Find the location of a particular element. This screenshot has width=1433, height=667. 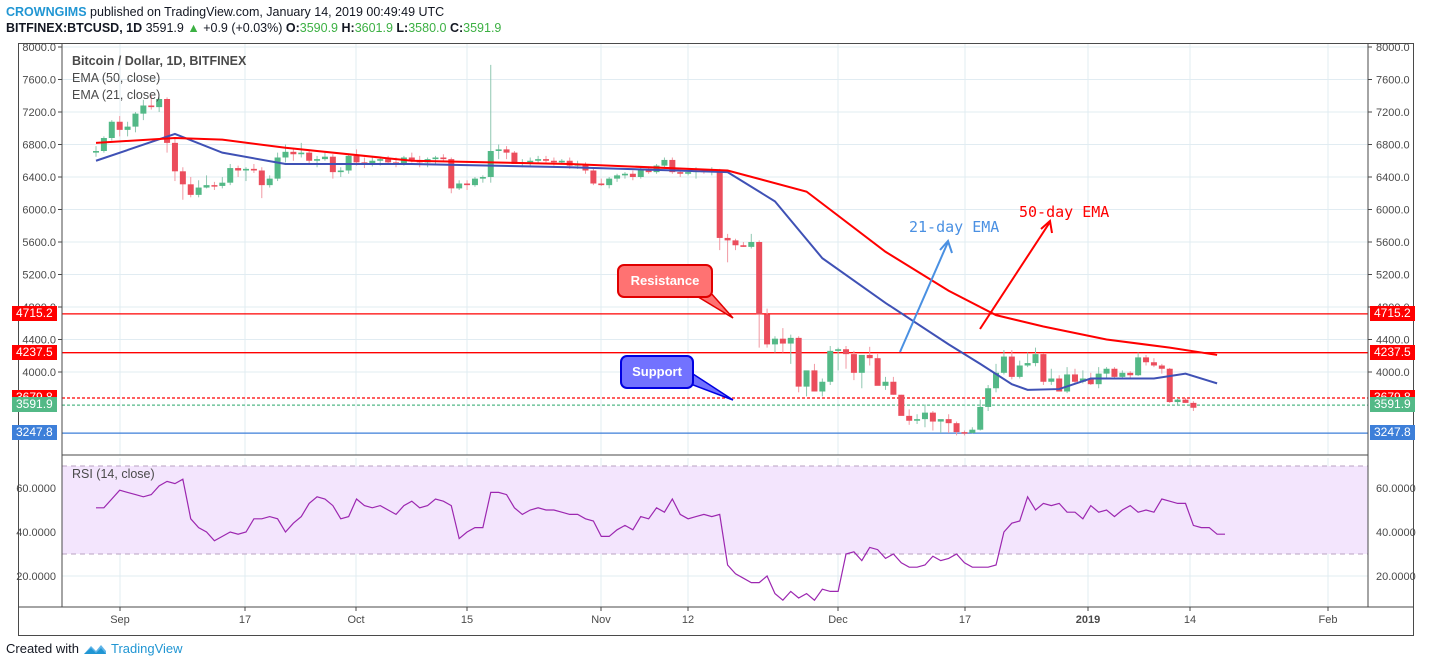

up-triangle-icon: ▲ is located at coordinates (193, 28).